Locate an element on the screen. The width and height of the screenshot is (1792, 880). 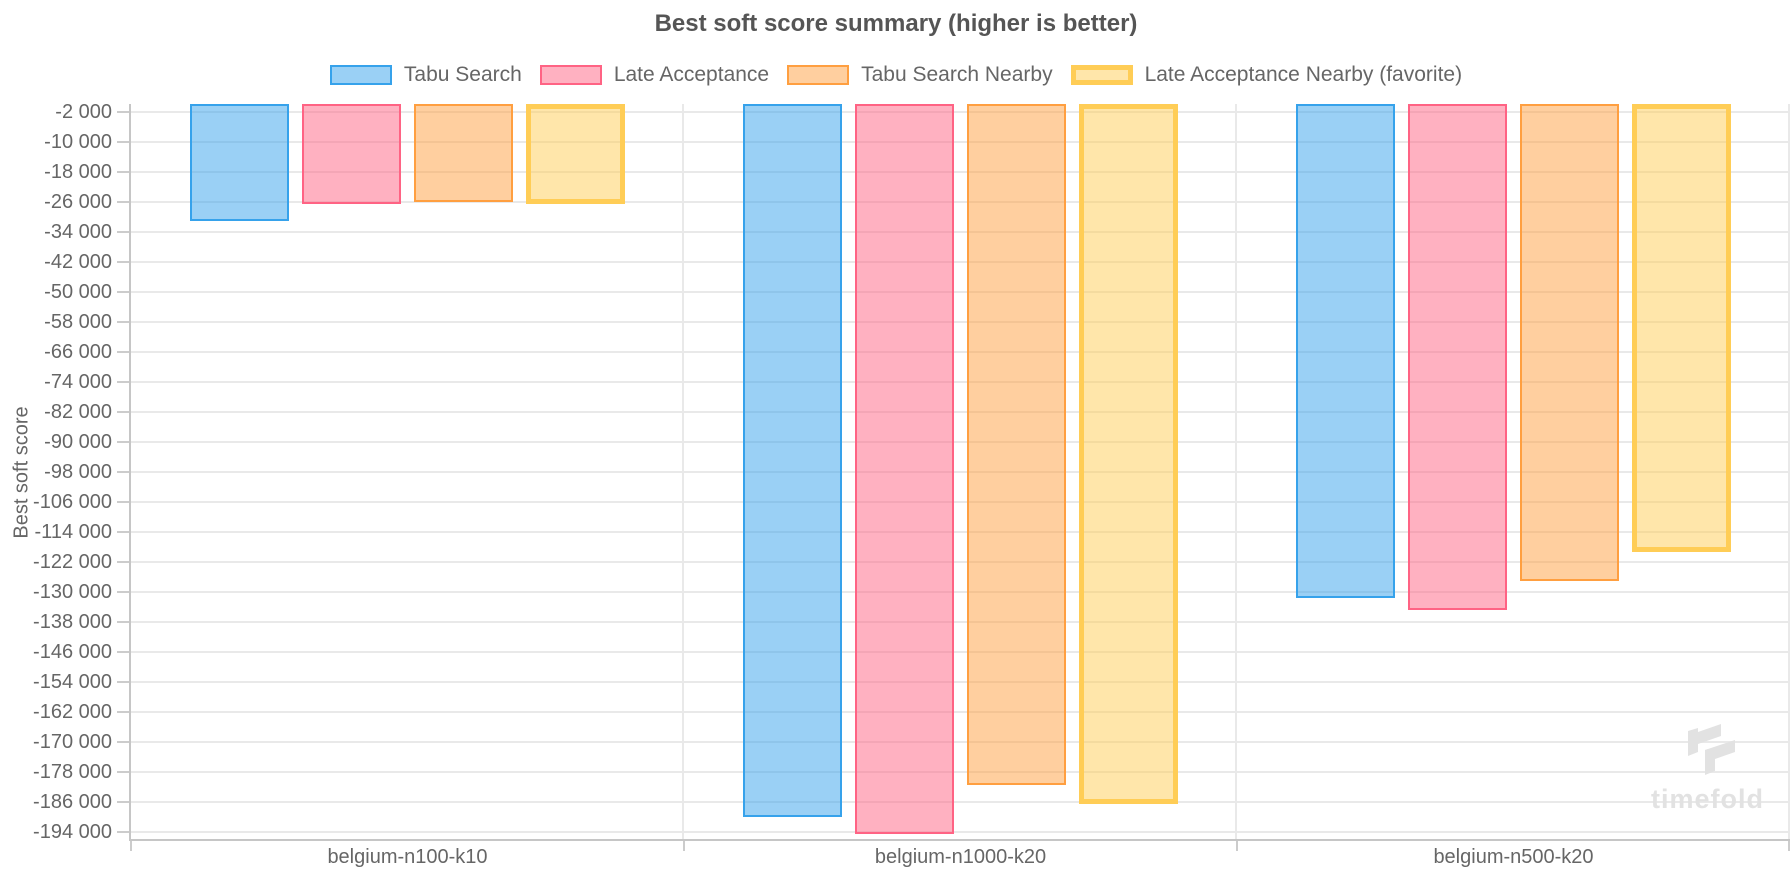
y-tick-label: -194 000 is located at coordinates (72, 831).